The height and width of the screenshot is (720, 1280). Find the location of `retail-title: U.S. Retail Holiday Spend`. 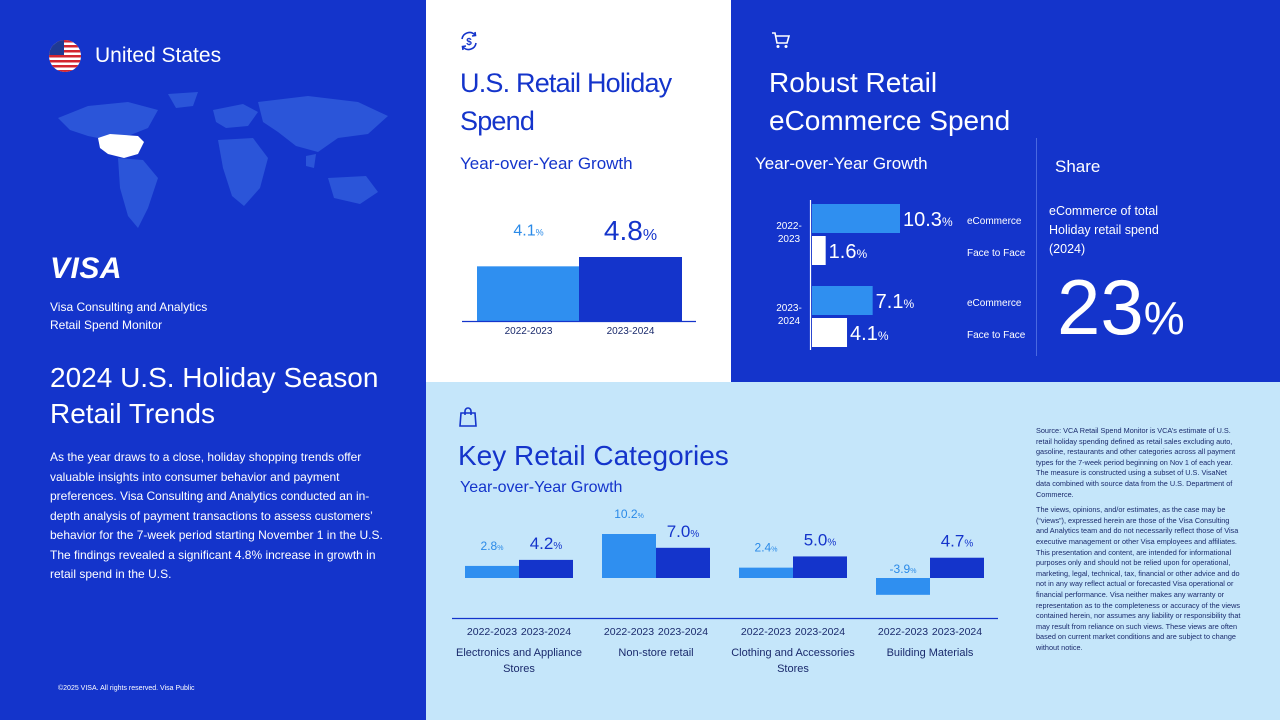

retail-title: U.S. Retail Holiday Spend is located at coordinates (566, 102).